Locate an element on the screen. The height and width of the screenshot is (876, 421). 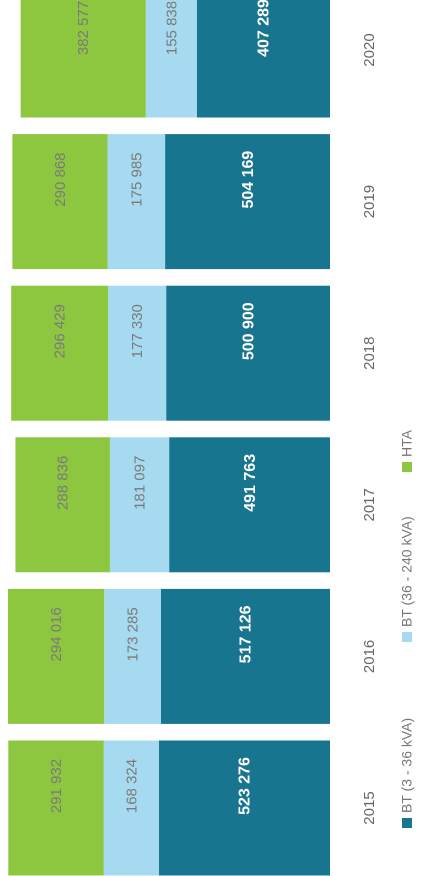
value-label: 177 330 is located at coordinates (137, 331).